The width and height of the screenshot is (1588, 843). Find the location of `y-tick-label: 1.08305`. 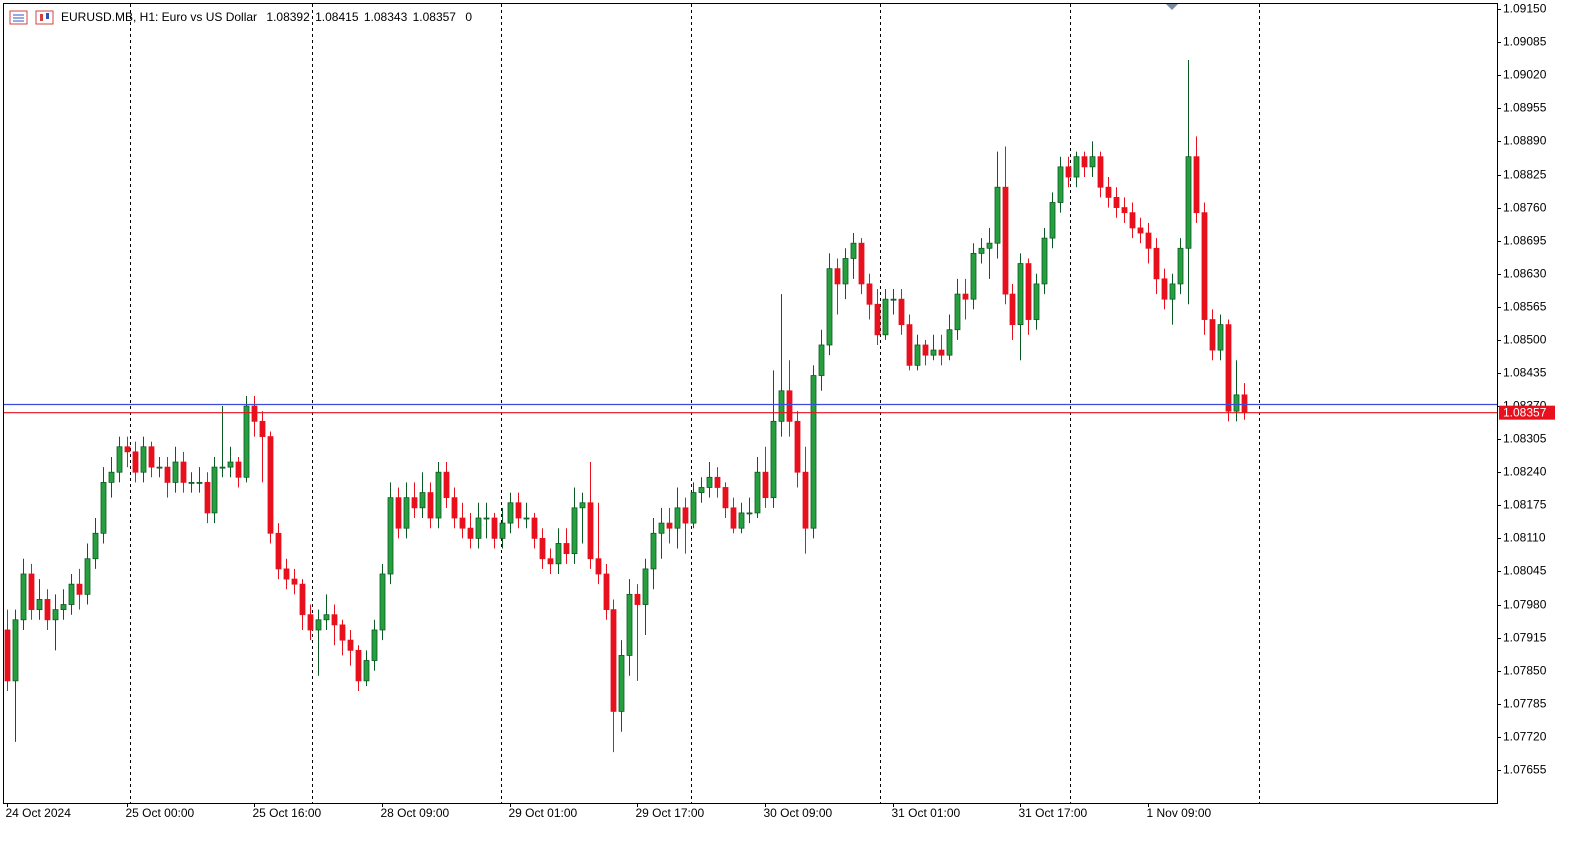

y-tick-label: 1.08305 is located at coordinates (1525, 439).